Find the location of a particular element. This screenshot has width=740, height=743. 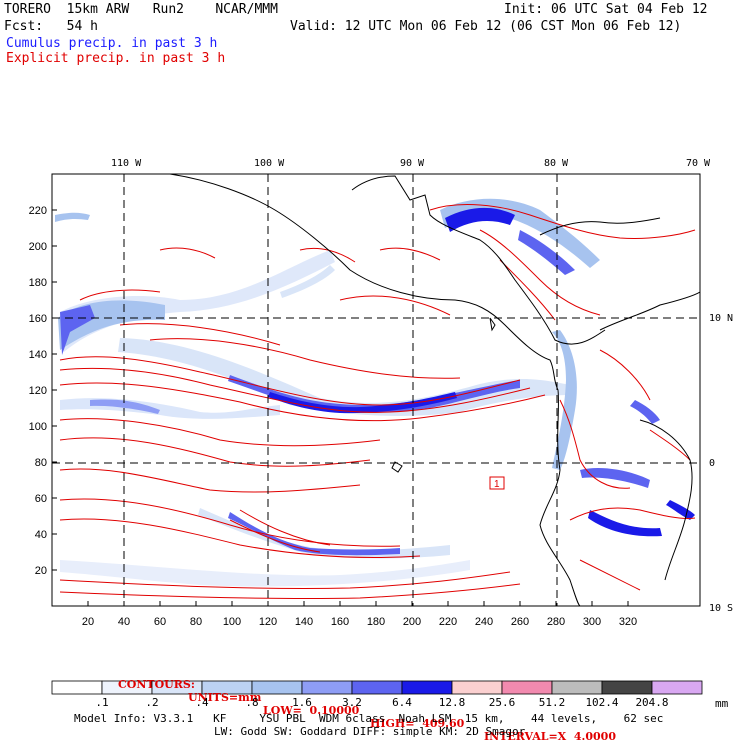

y-tick-label: 160 is located at coordinates (38, 319).